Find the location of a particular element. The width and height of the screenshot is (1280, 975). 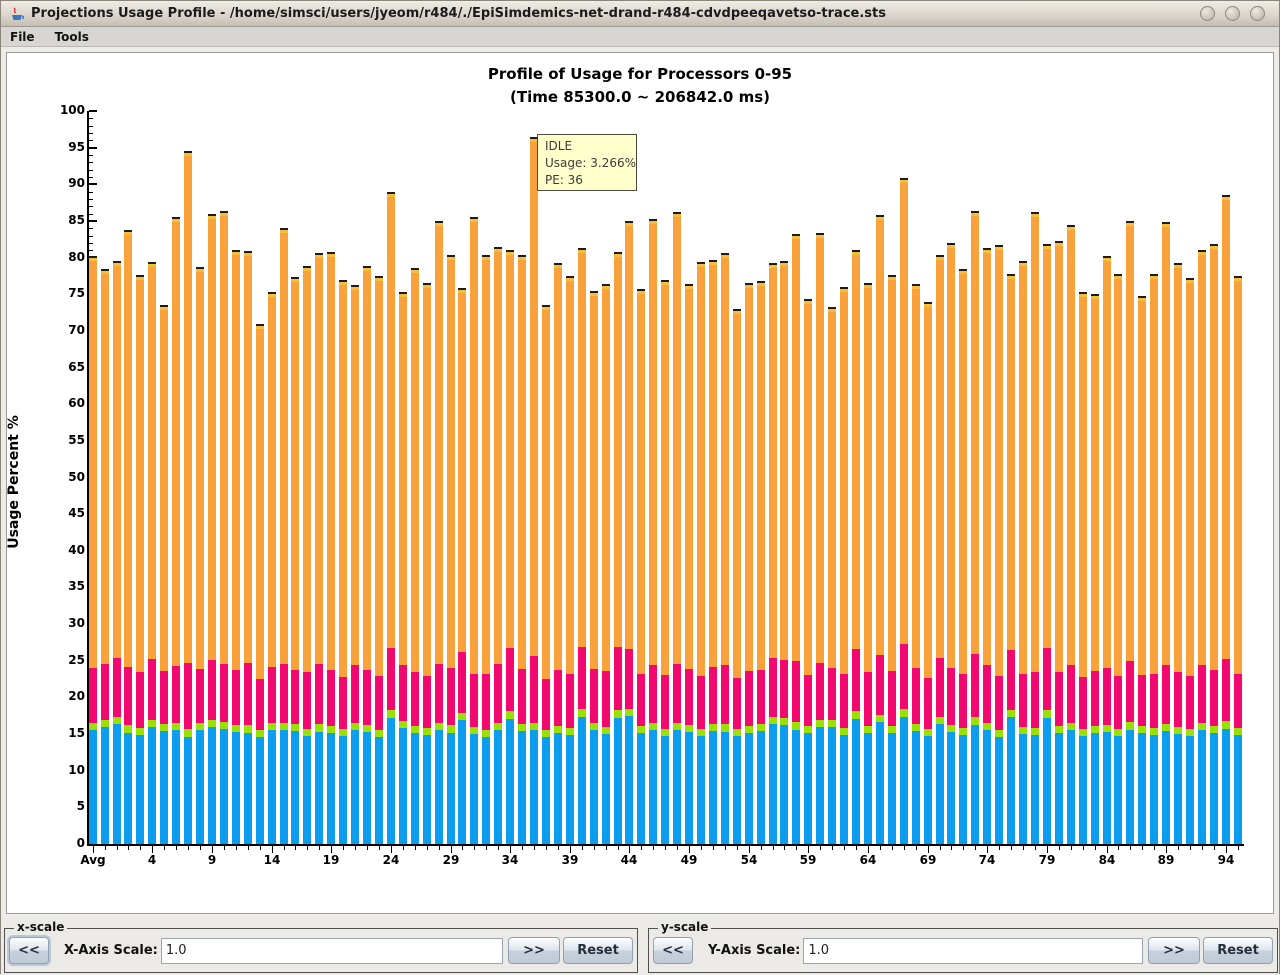

y-scale-increase-button: >> is located at coordinates (1174, 950).